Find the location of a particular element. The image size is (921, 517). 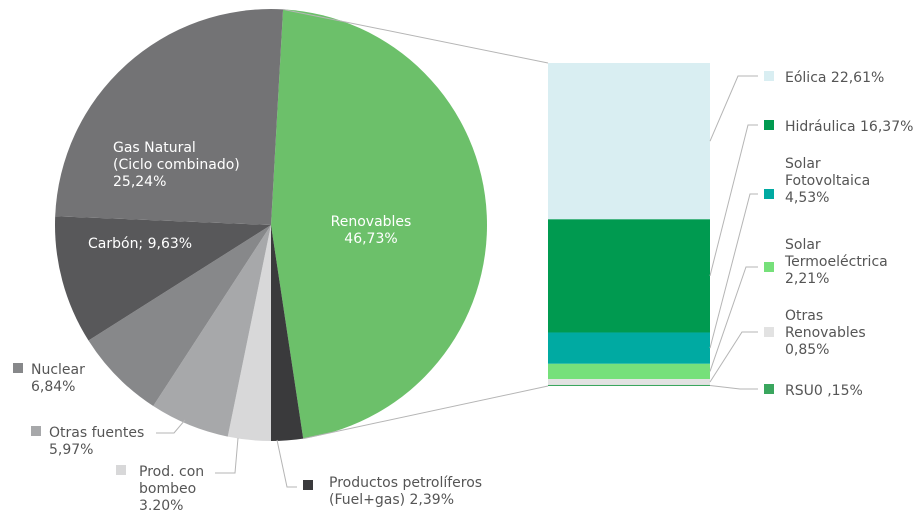

label-fotovoltaica-line: 4,53% is located at coordinates (807, 198).